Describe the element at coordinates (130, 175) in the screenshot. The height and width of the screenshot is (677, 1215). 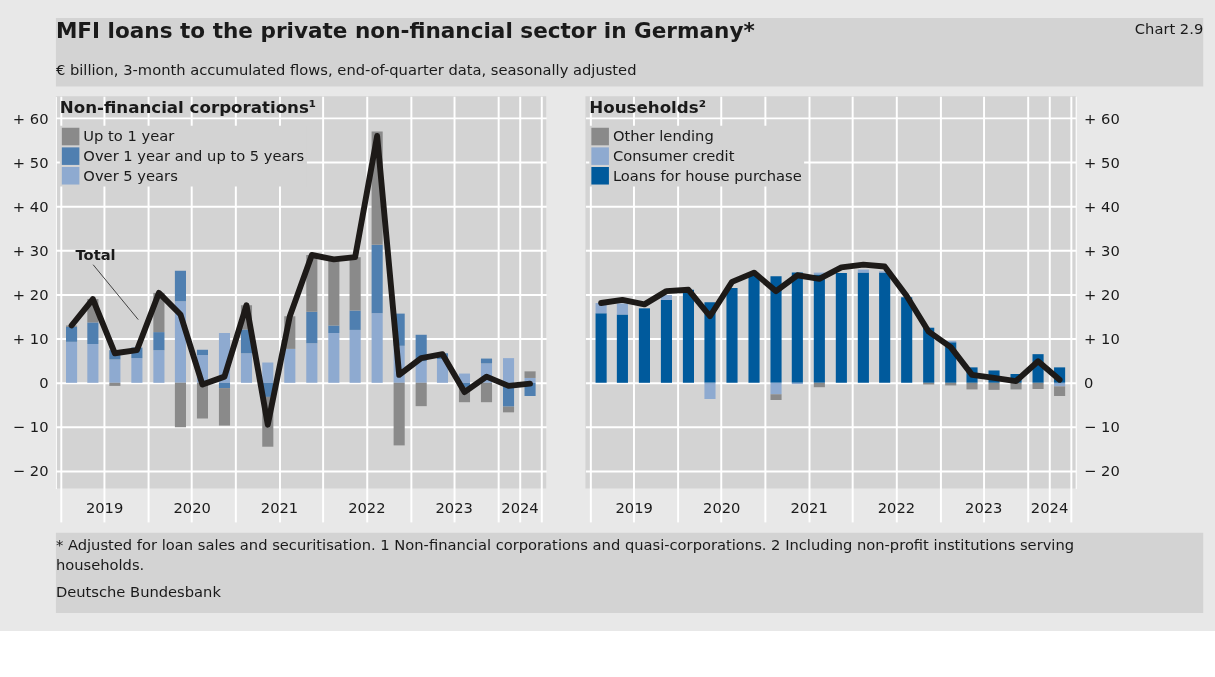
I see `legend-label: Over 5 years` at that location.